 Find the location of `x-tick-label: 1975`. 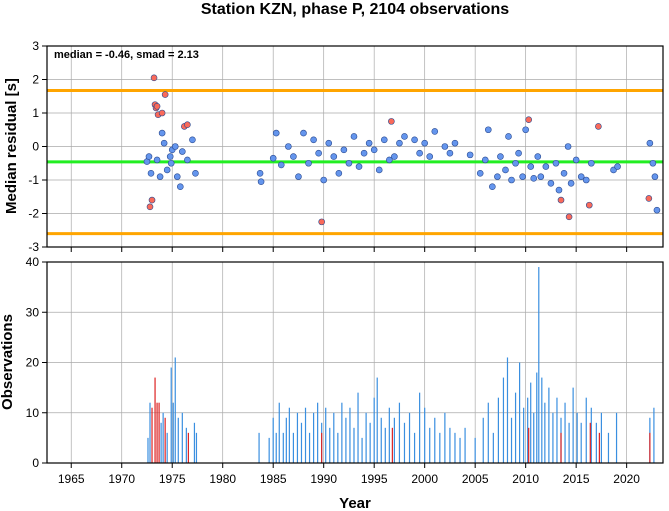

x-tick-label: 1975 is located at coordinates (172, 479).